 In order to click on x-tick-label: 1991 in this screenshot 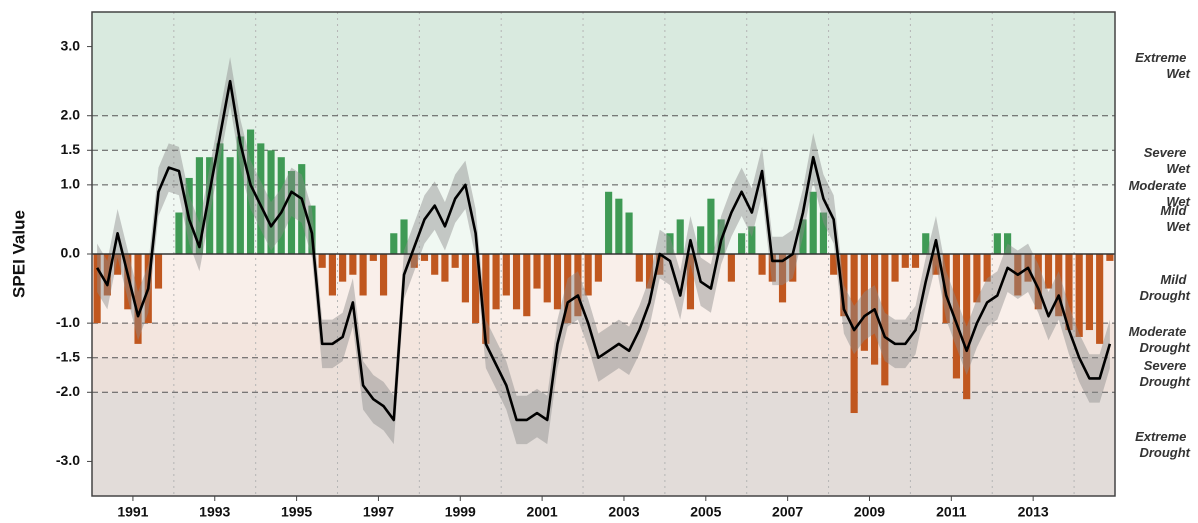, I will do `click(132, 512)`.